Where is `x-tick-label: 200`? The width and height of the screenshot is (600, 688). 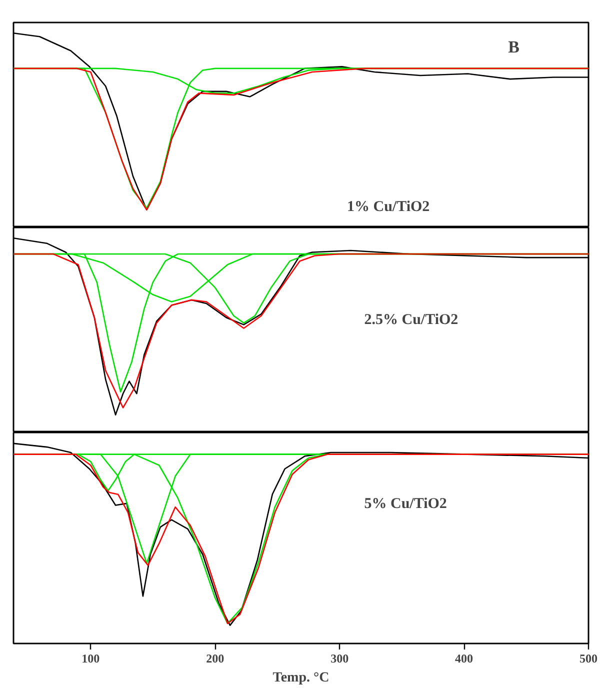
x-tick-label: 200 is located at coordinates (215, 659).